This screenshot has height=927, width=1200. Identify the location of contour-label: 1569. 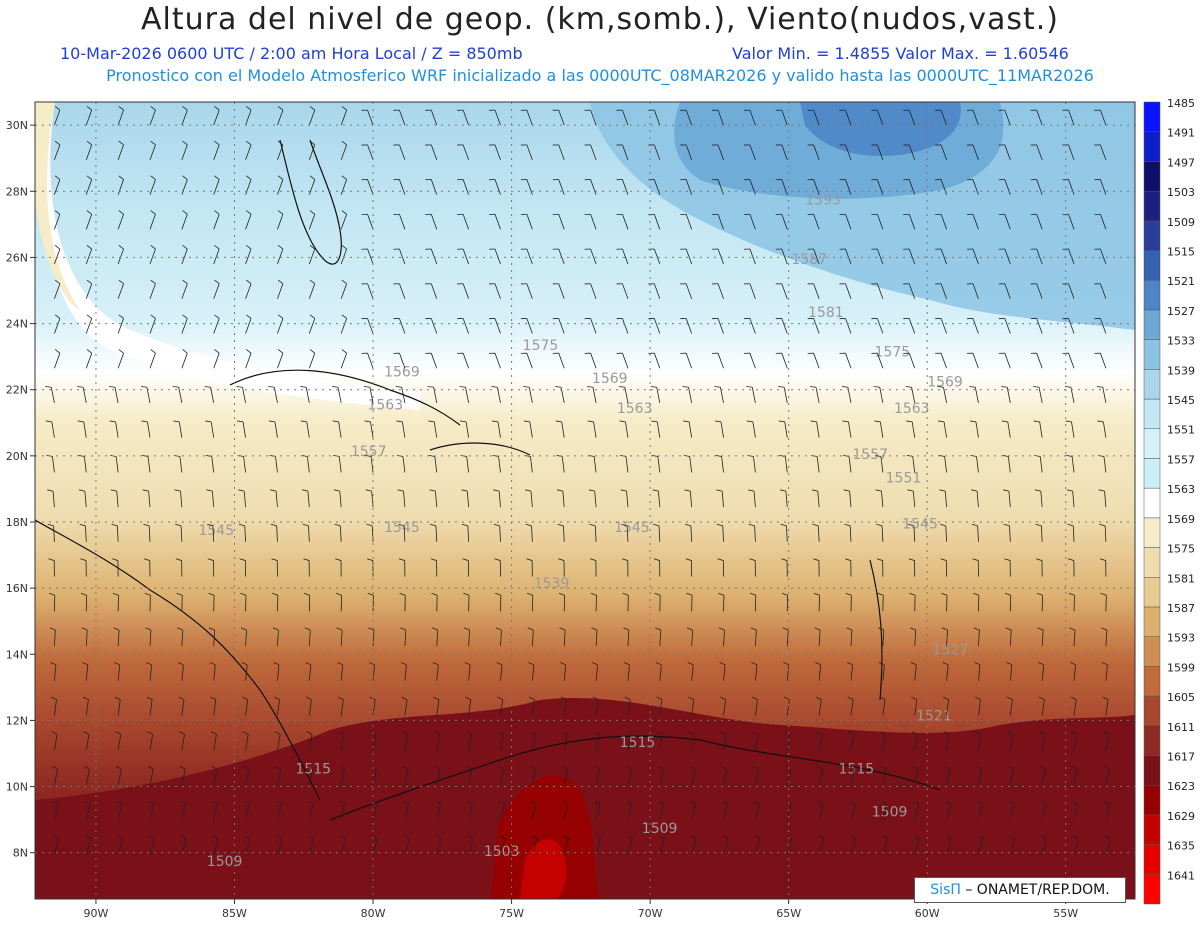
(945, 382).